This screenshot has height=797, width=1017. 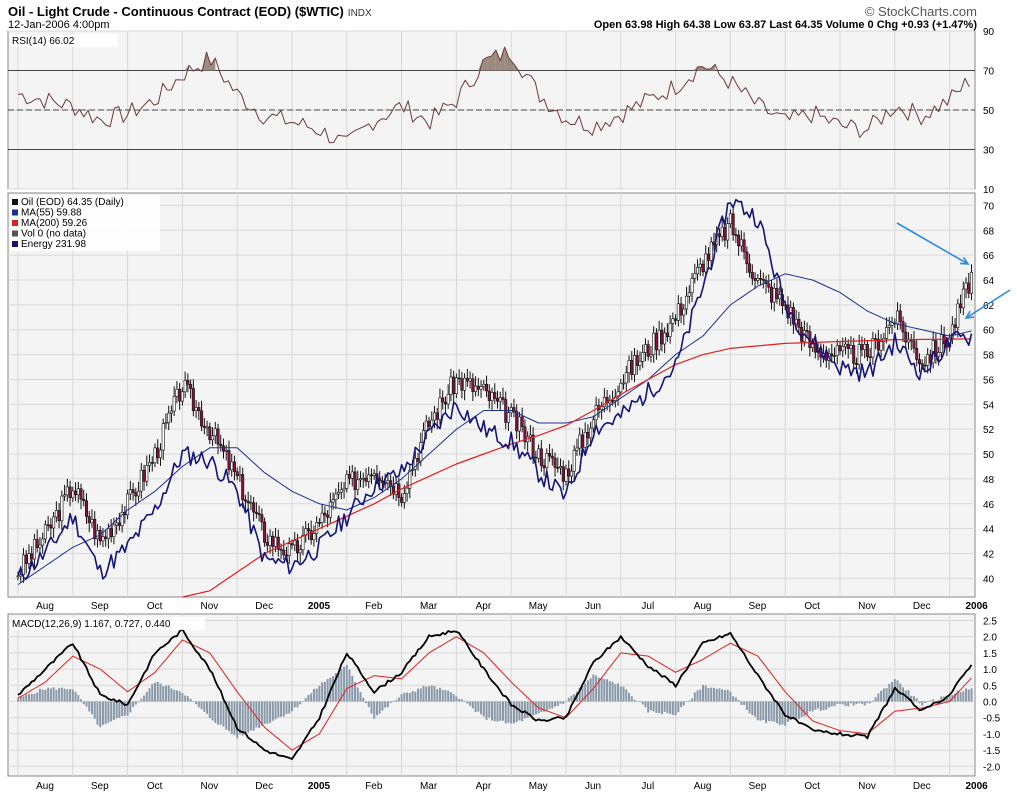 What do you see at coordinates (990, 686) in the screenshot?
I see `macd-axis-tick: 0.5` at bounding box center [990, 686].